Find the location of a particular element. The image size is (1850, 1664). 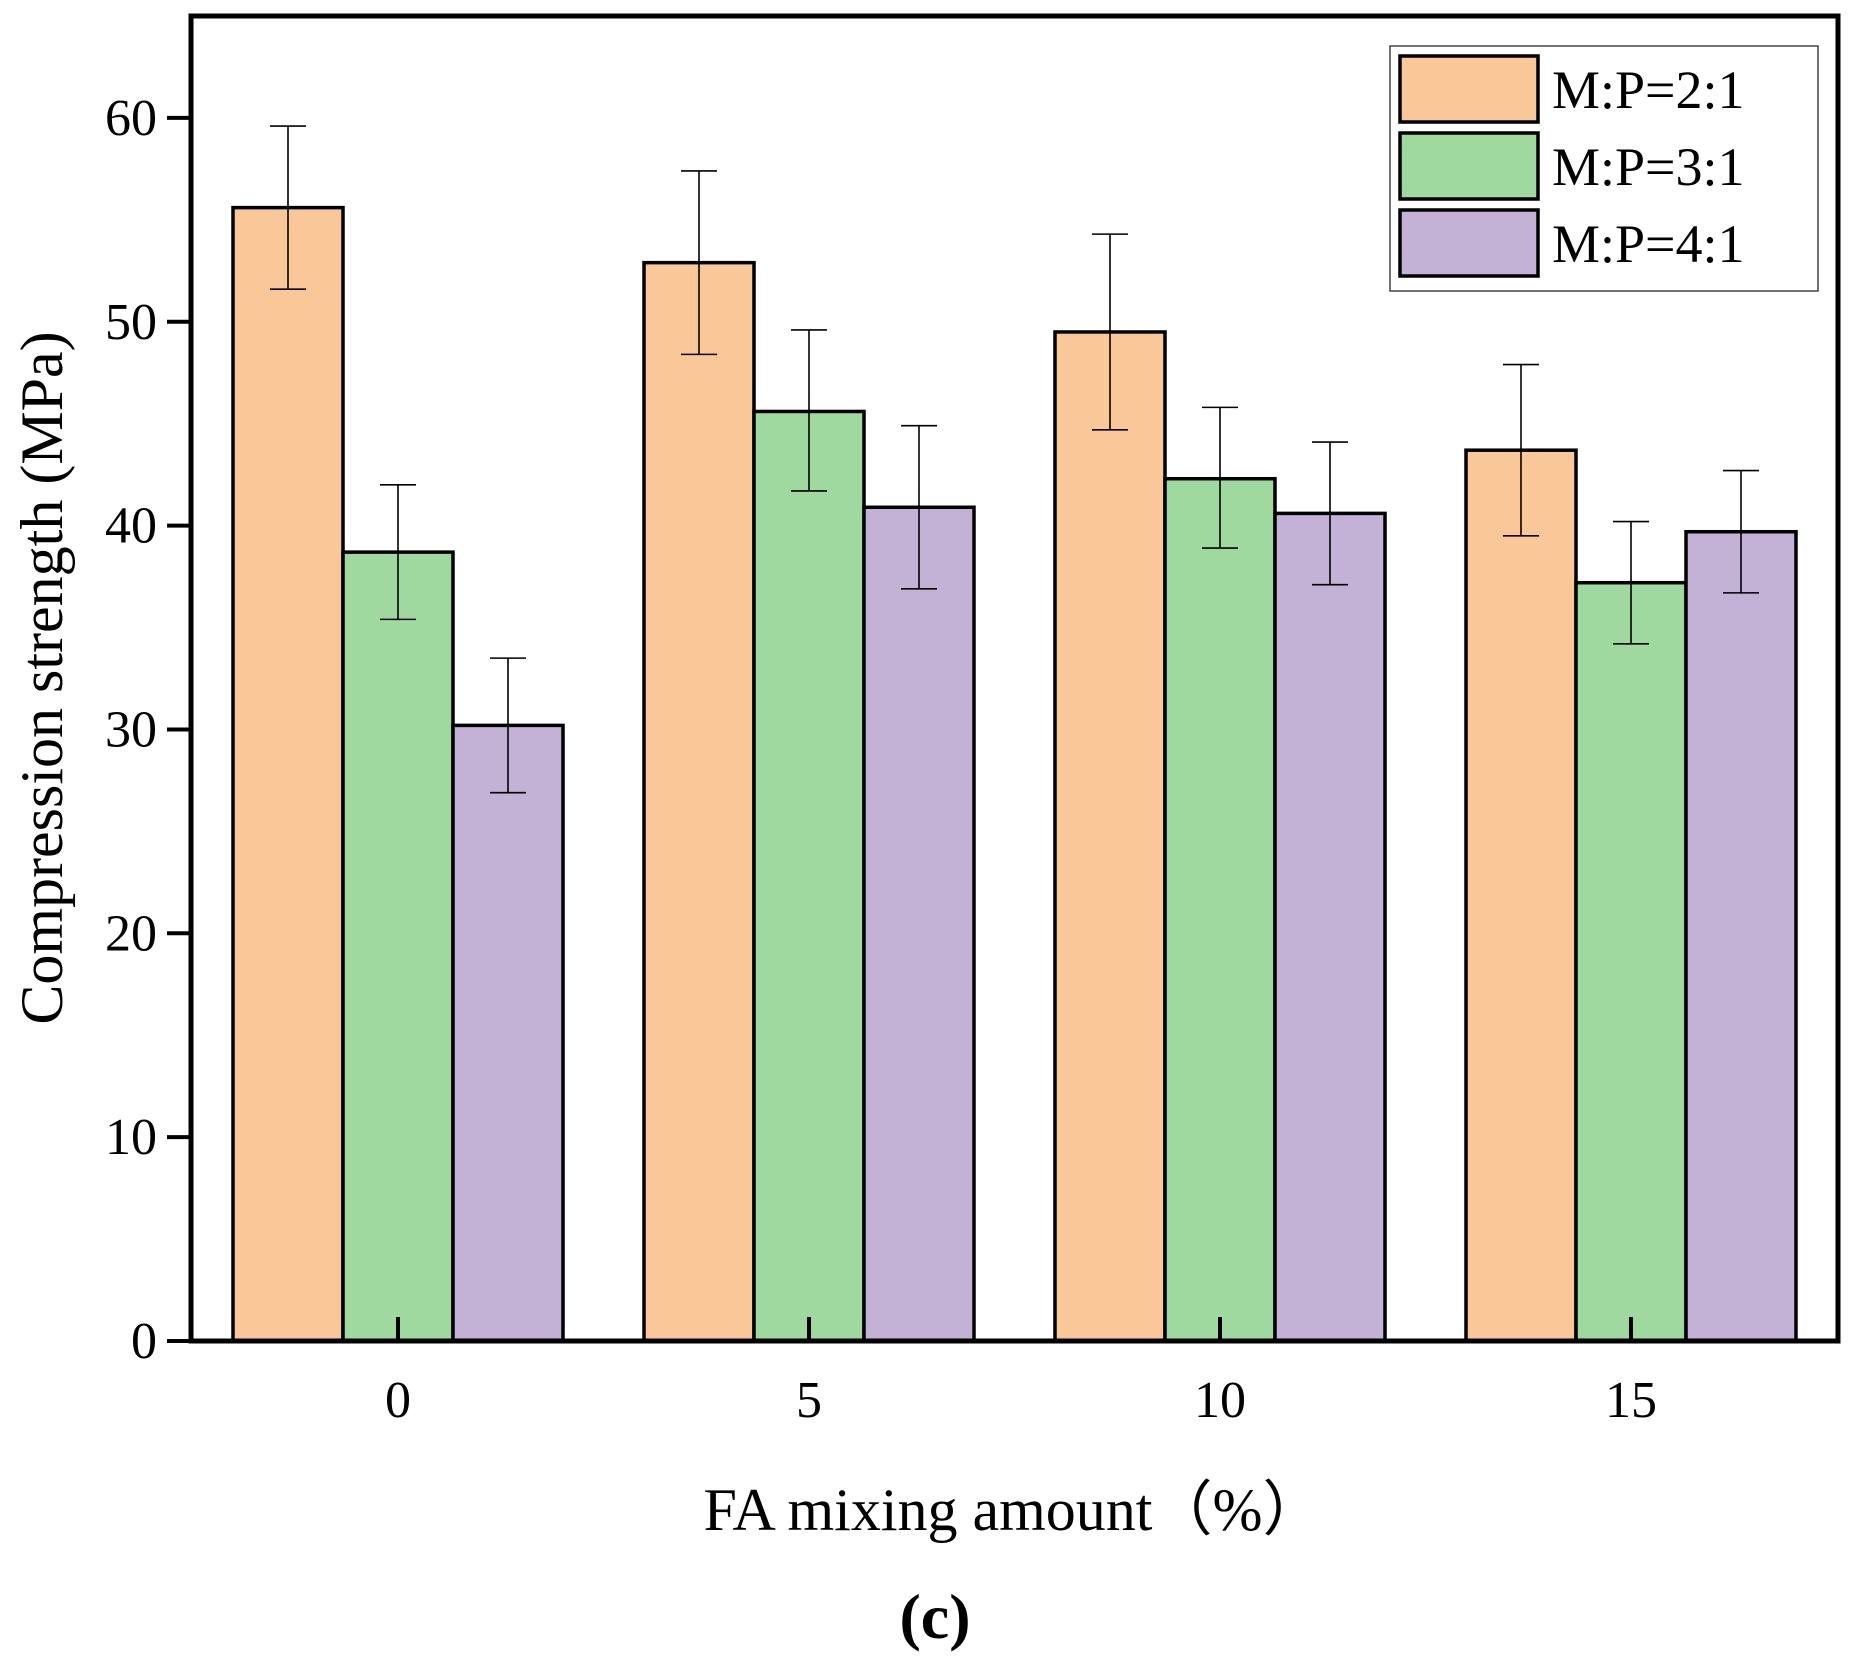

legend-swatch-M:P=4:1 is located at coordinates (1469, 243).